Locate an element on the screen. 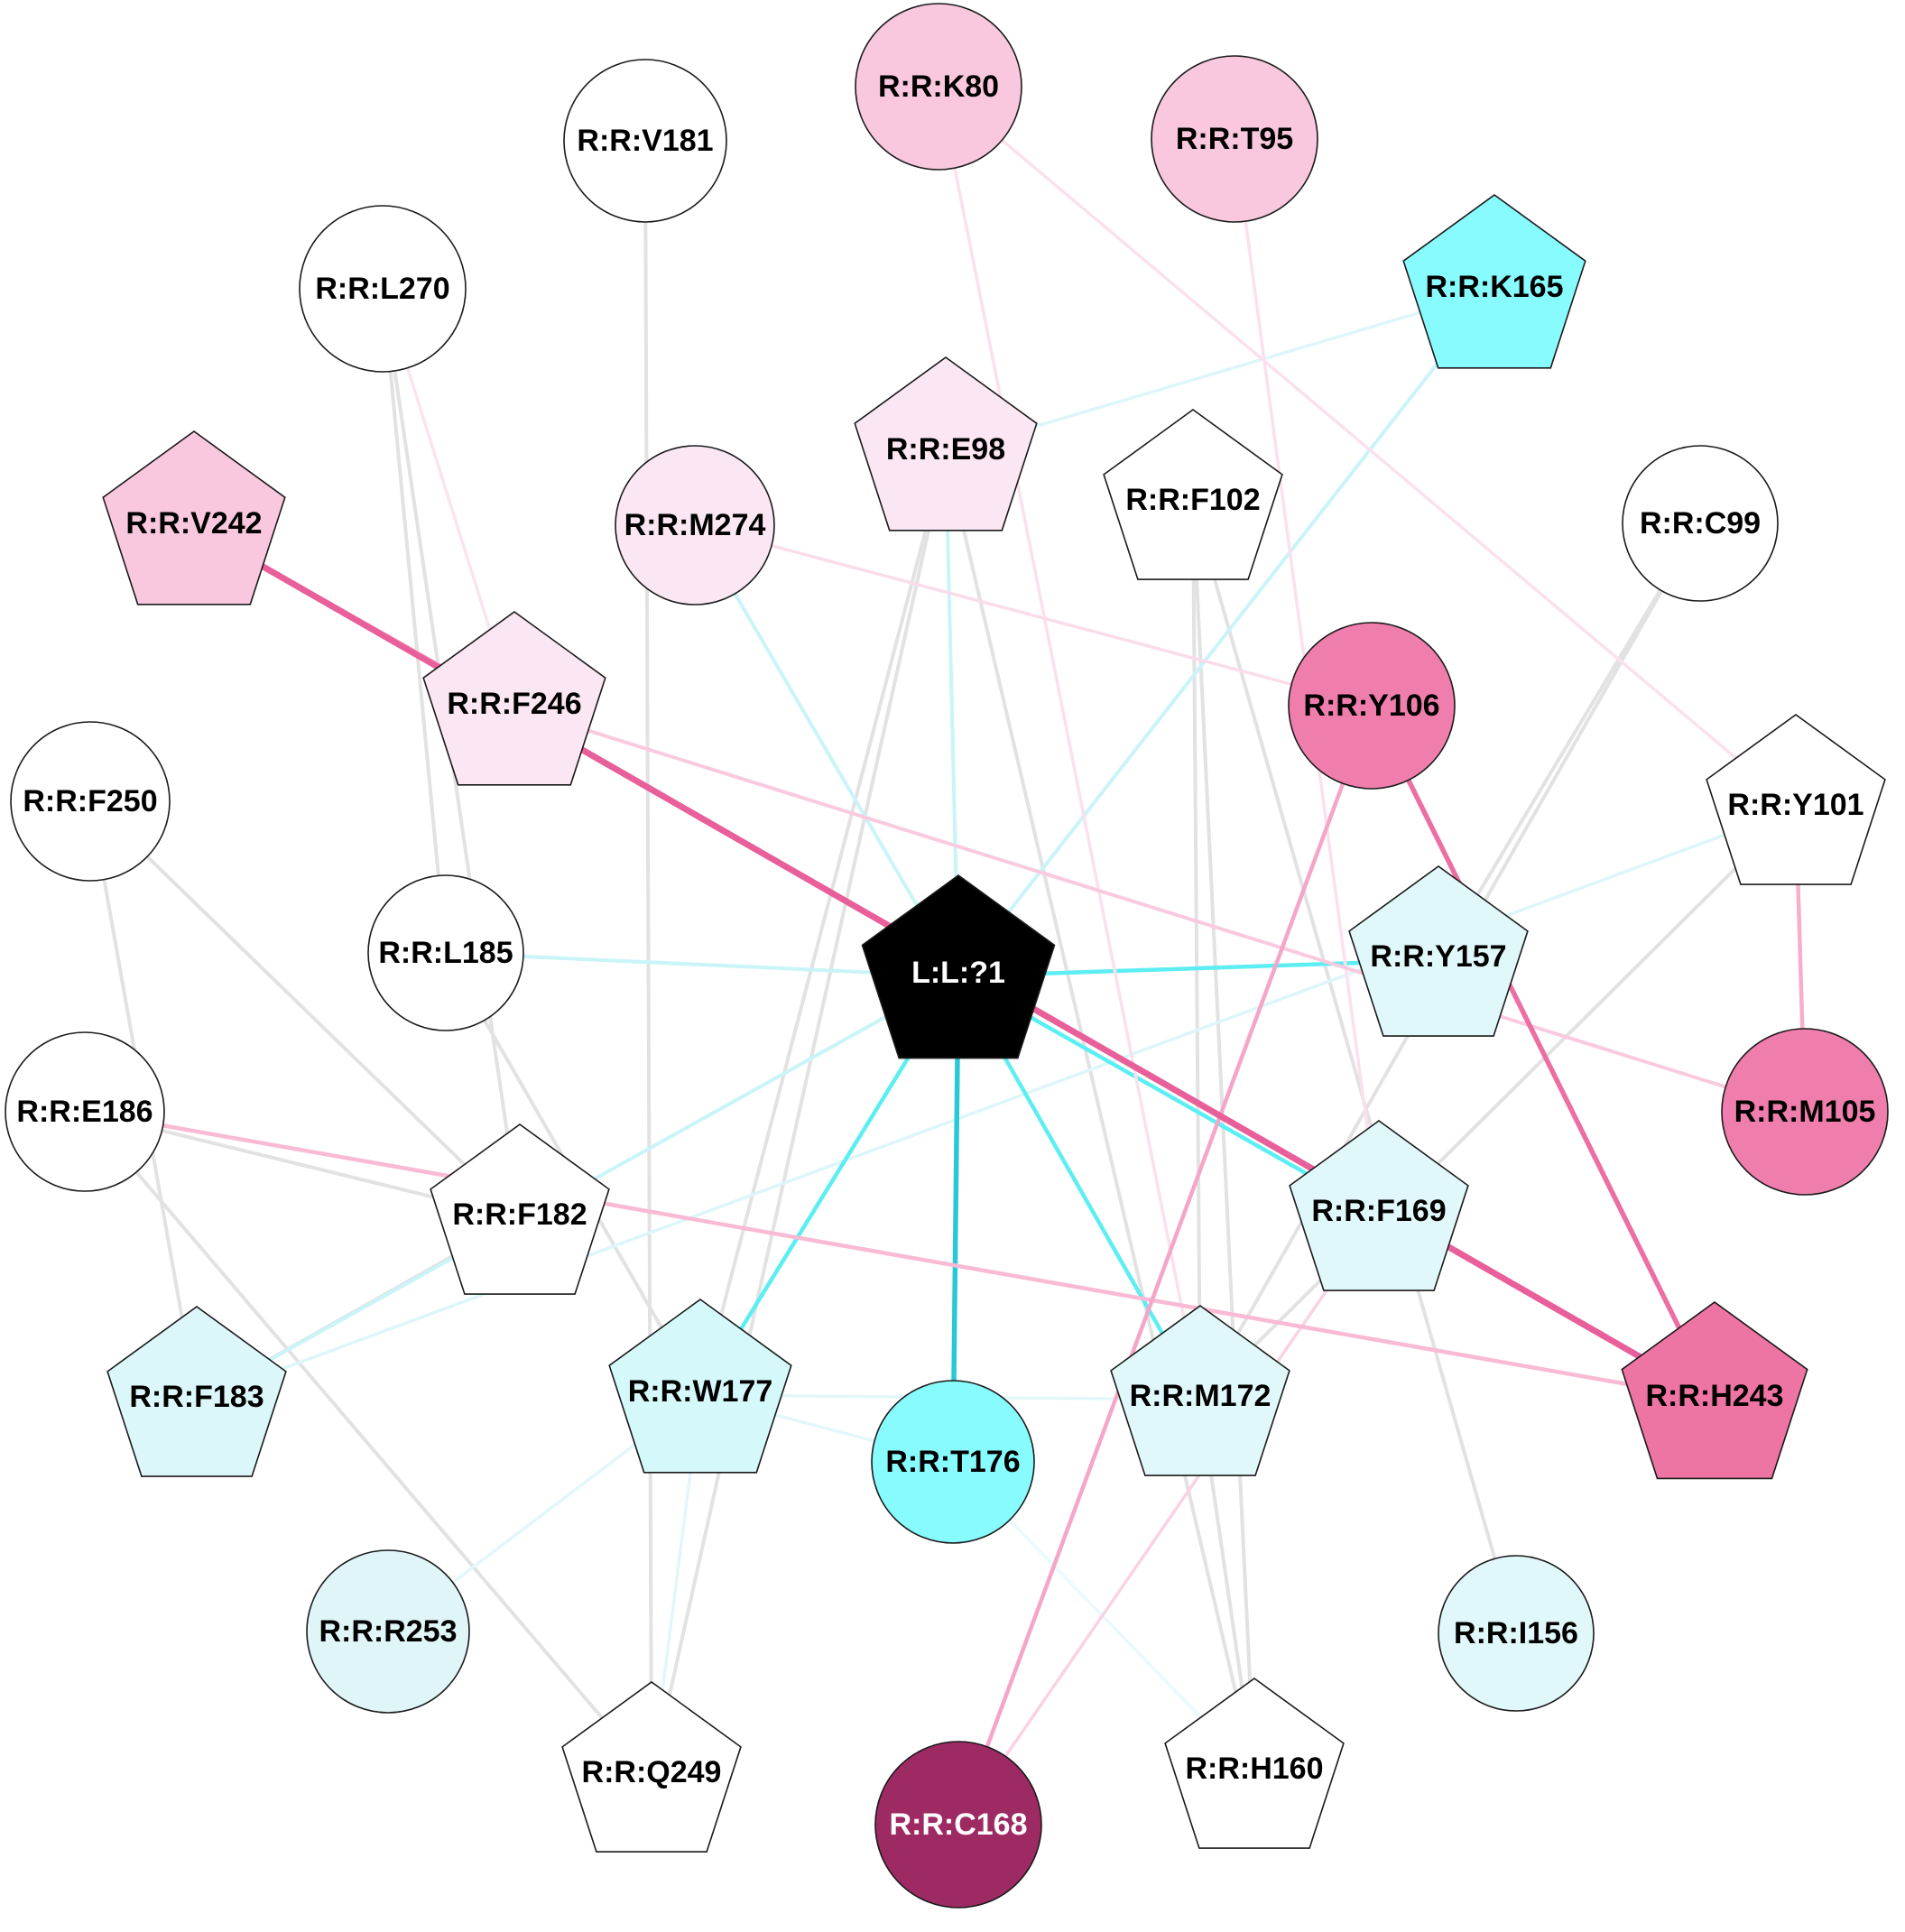 The width and height of the screenshot is (1905, 1932). node-W177: R:R:W177 is located at coordinates (700, 1386).